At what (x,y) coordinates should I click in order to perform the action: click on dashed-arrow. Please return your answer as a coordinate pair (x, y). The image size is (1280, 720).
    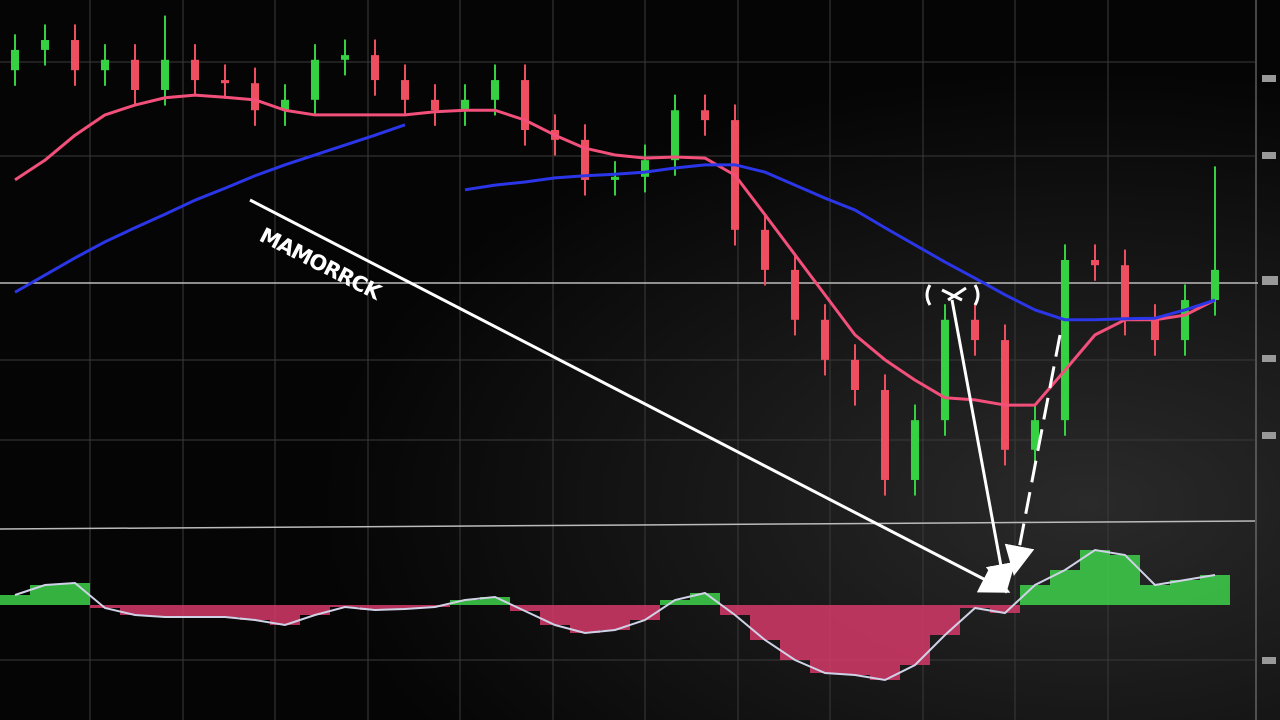
    Looking at the image, I should click on (1033, 455).